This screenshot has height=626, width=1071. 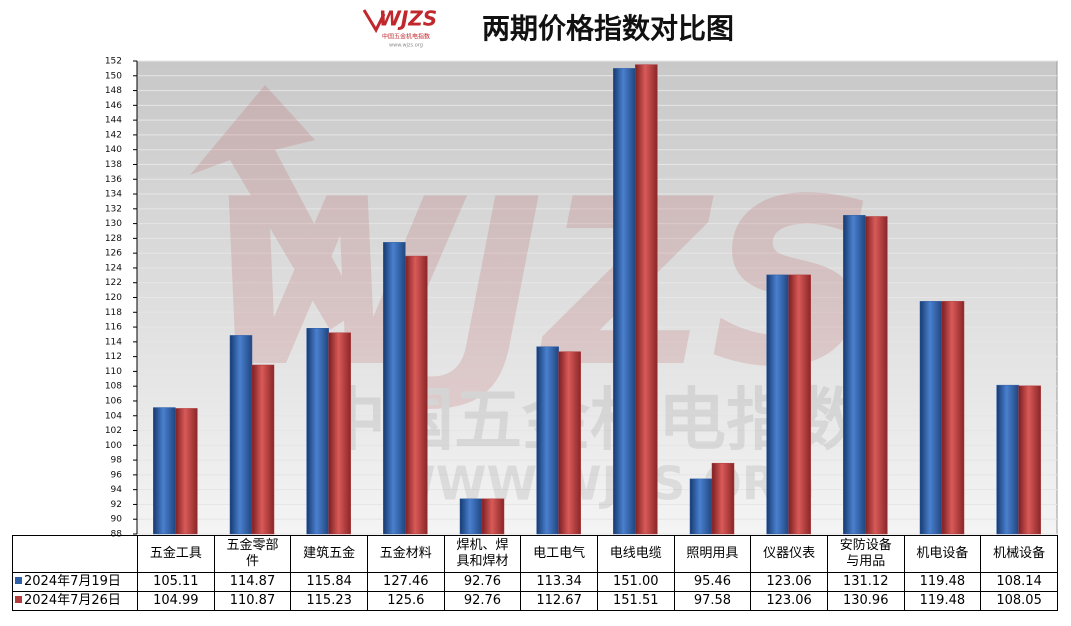 What do you see at coordinates (113, 106) in the screenshot?
I see `y-tick-label: 146` at bounding box center [113, 106].